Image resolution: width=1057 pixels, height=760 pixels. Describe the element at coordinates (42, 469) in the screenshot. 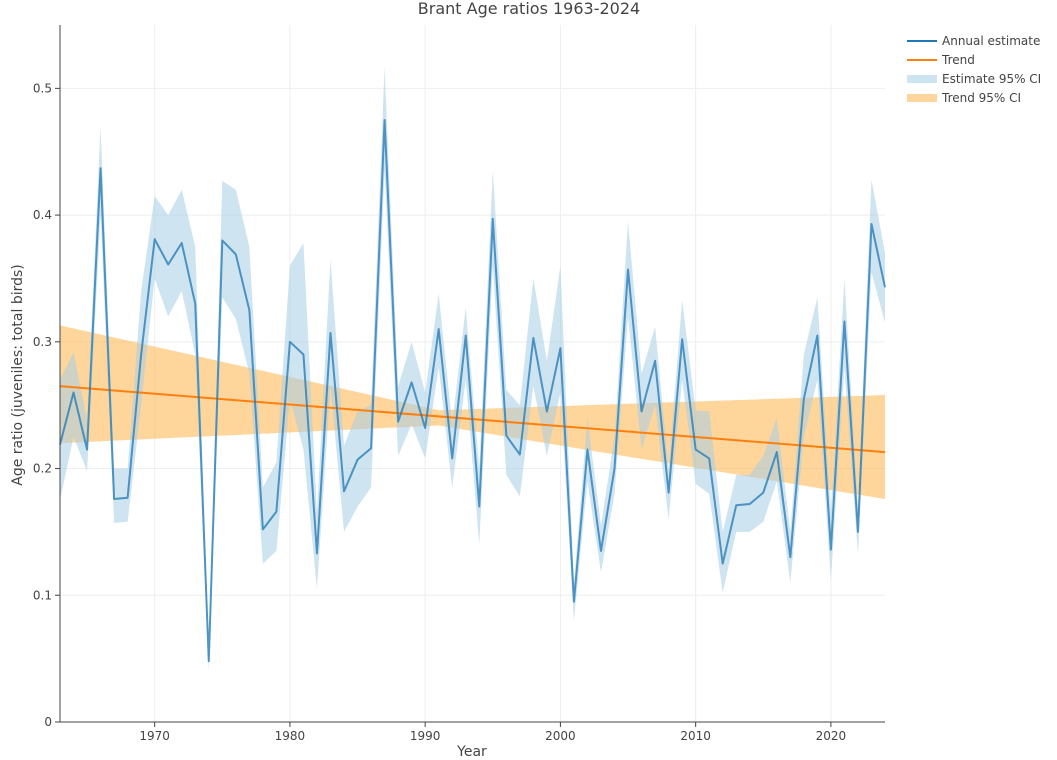

I see `y-tick-label-0.2: 0.2` at that location.